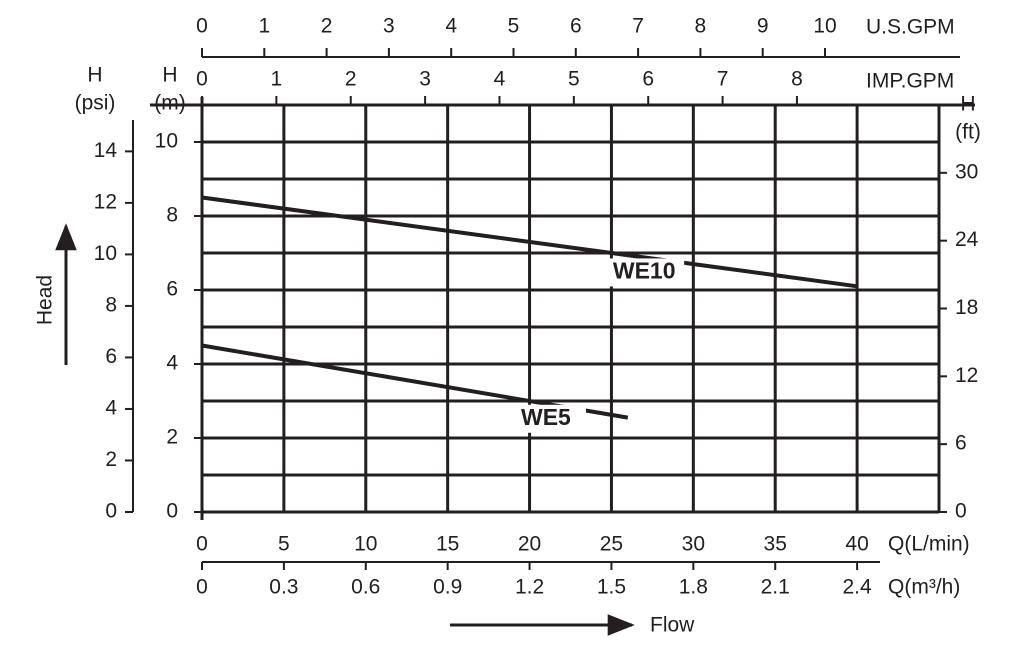 This screenshot has width=1025, height=659. I want to click on axis-label: (ft), so click(968, 132).